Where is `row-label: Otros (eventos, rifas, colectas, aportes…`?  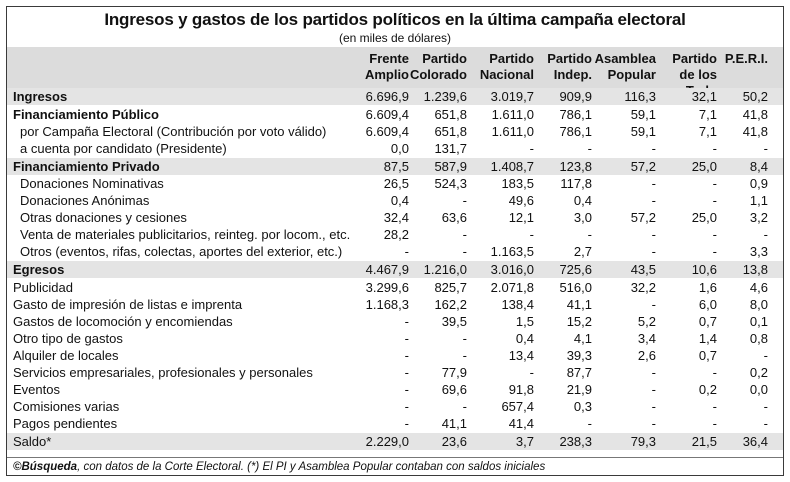 row-label: Otros (eventos, rifas, colectas, aportes… is located at coordinates (181, 251).